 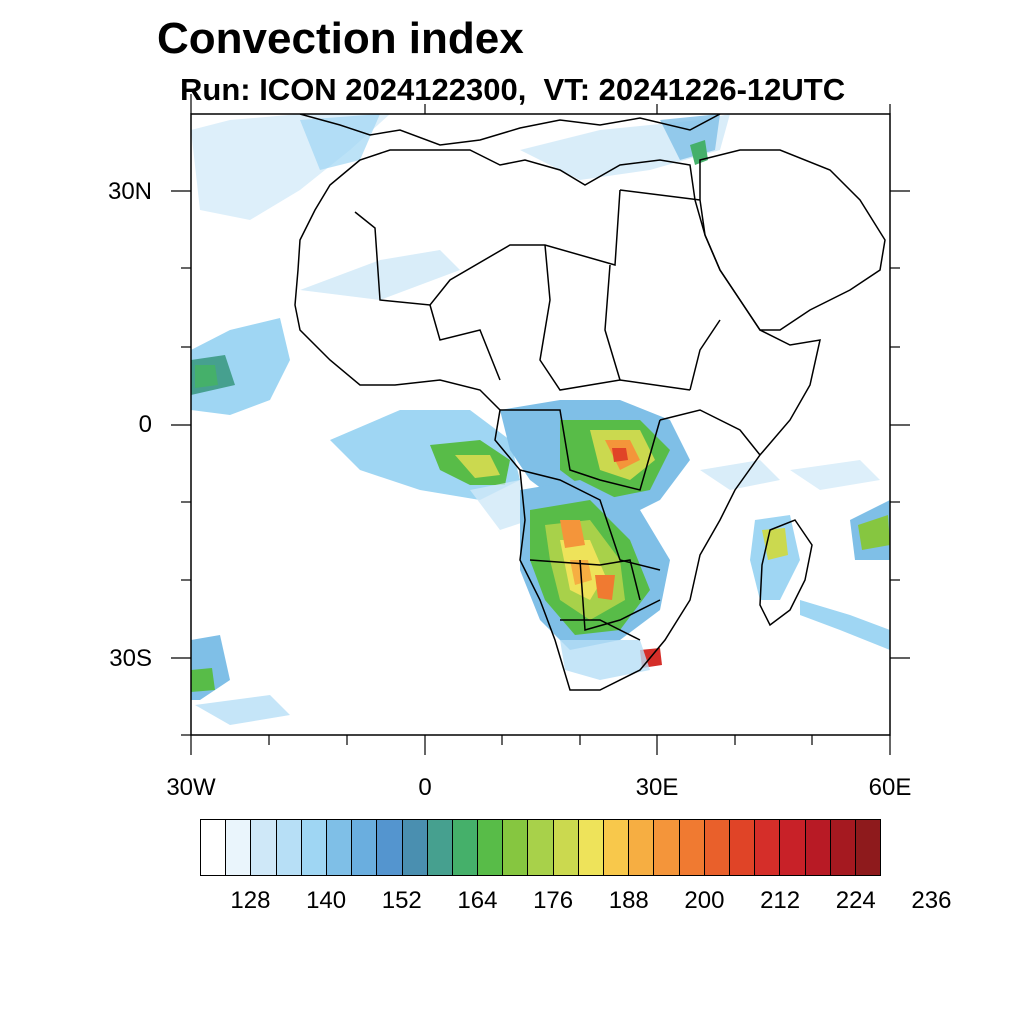 What do you see at coordinates (340, 38) in the screenshot?
I see `chart-title: Convection index` at bounding box center [340, 38].